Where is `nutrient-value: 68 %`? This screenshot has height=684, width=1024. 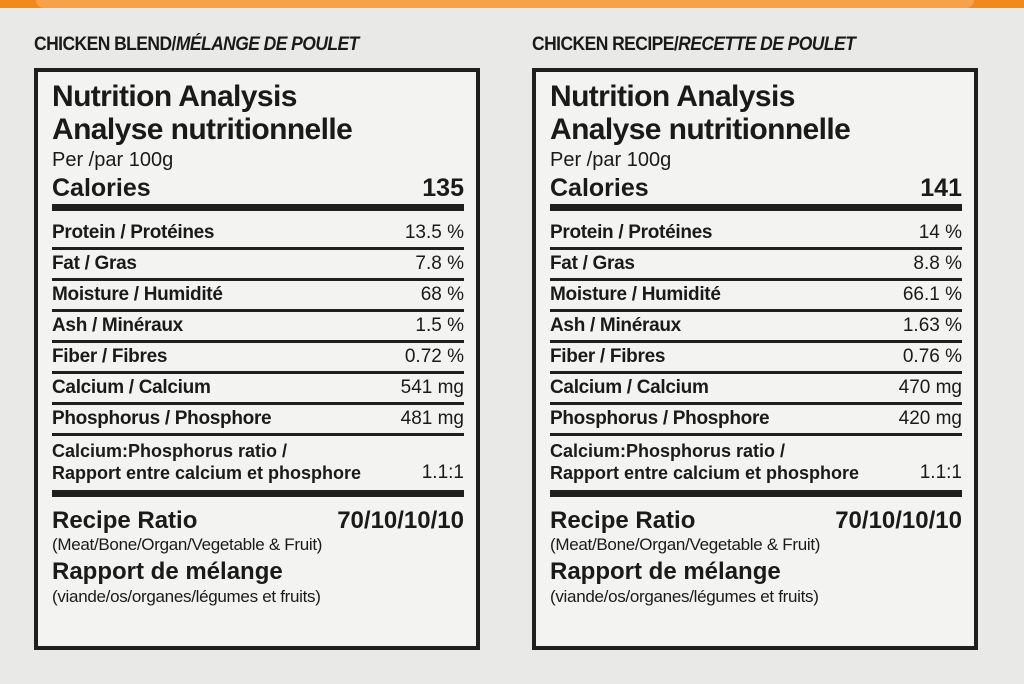
nutrient-value: 68 % is located at coordinates (442, 294).